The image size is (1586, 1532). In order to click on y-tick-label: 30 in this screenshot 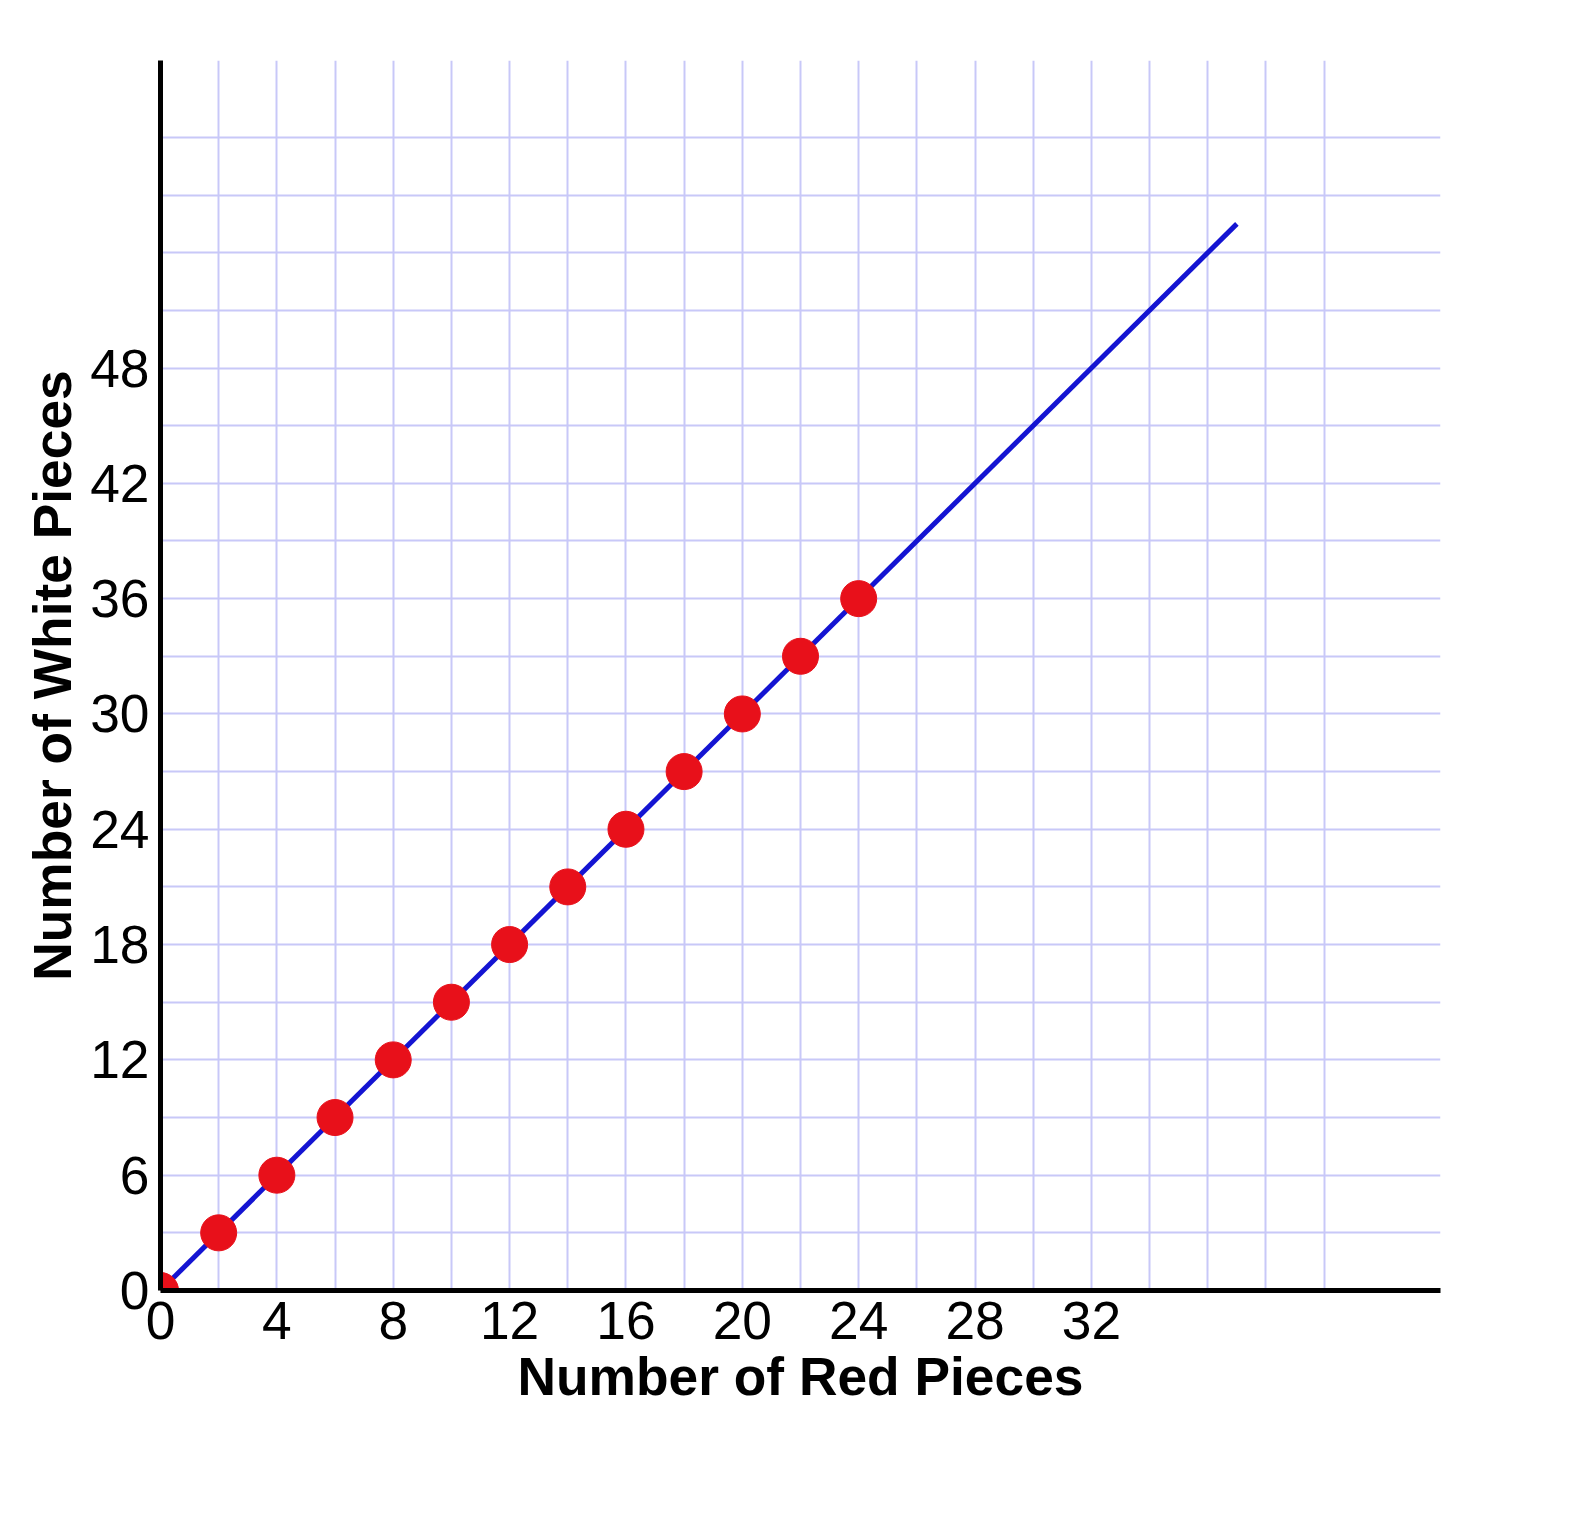, I will do `click(120, 714)`.